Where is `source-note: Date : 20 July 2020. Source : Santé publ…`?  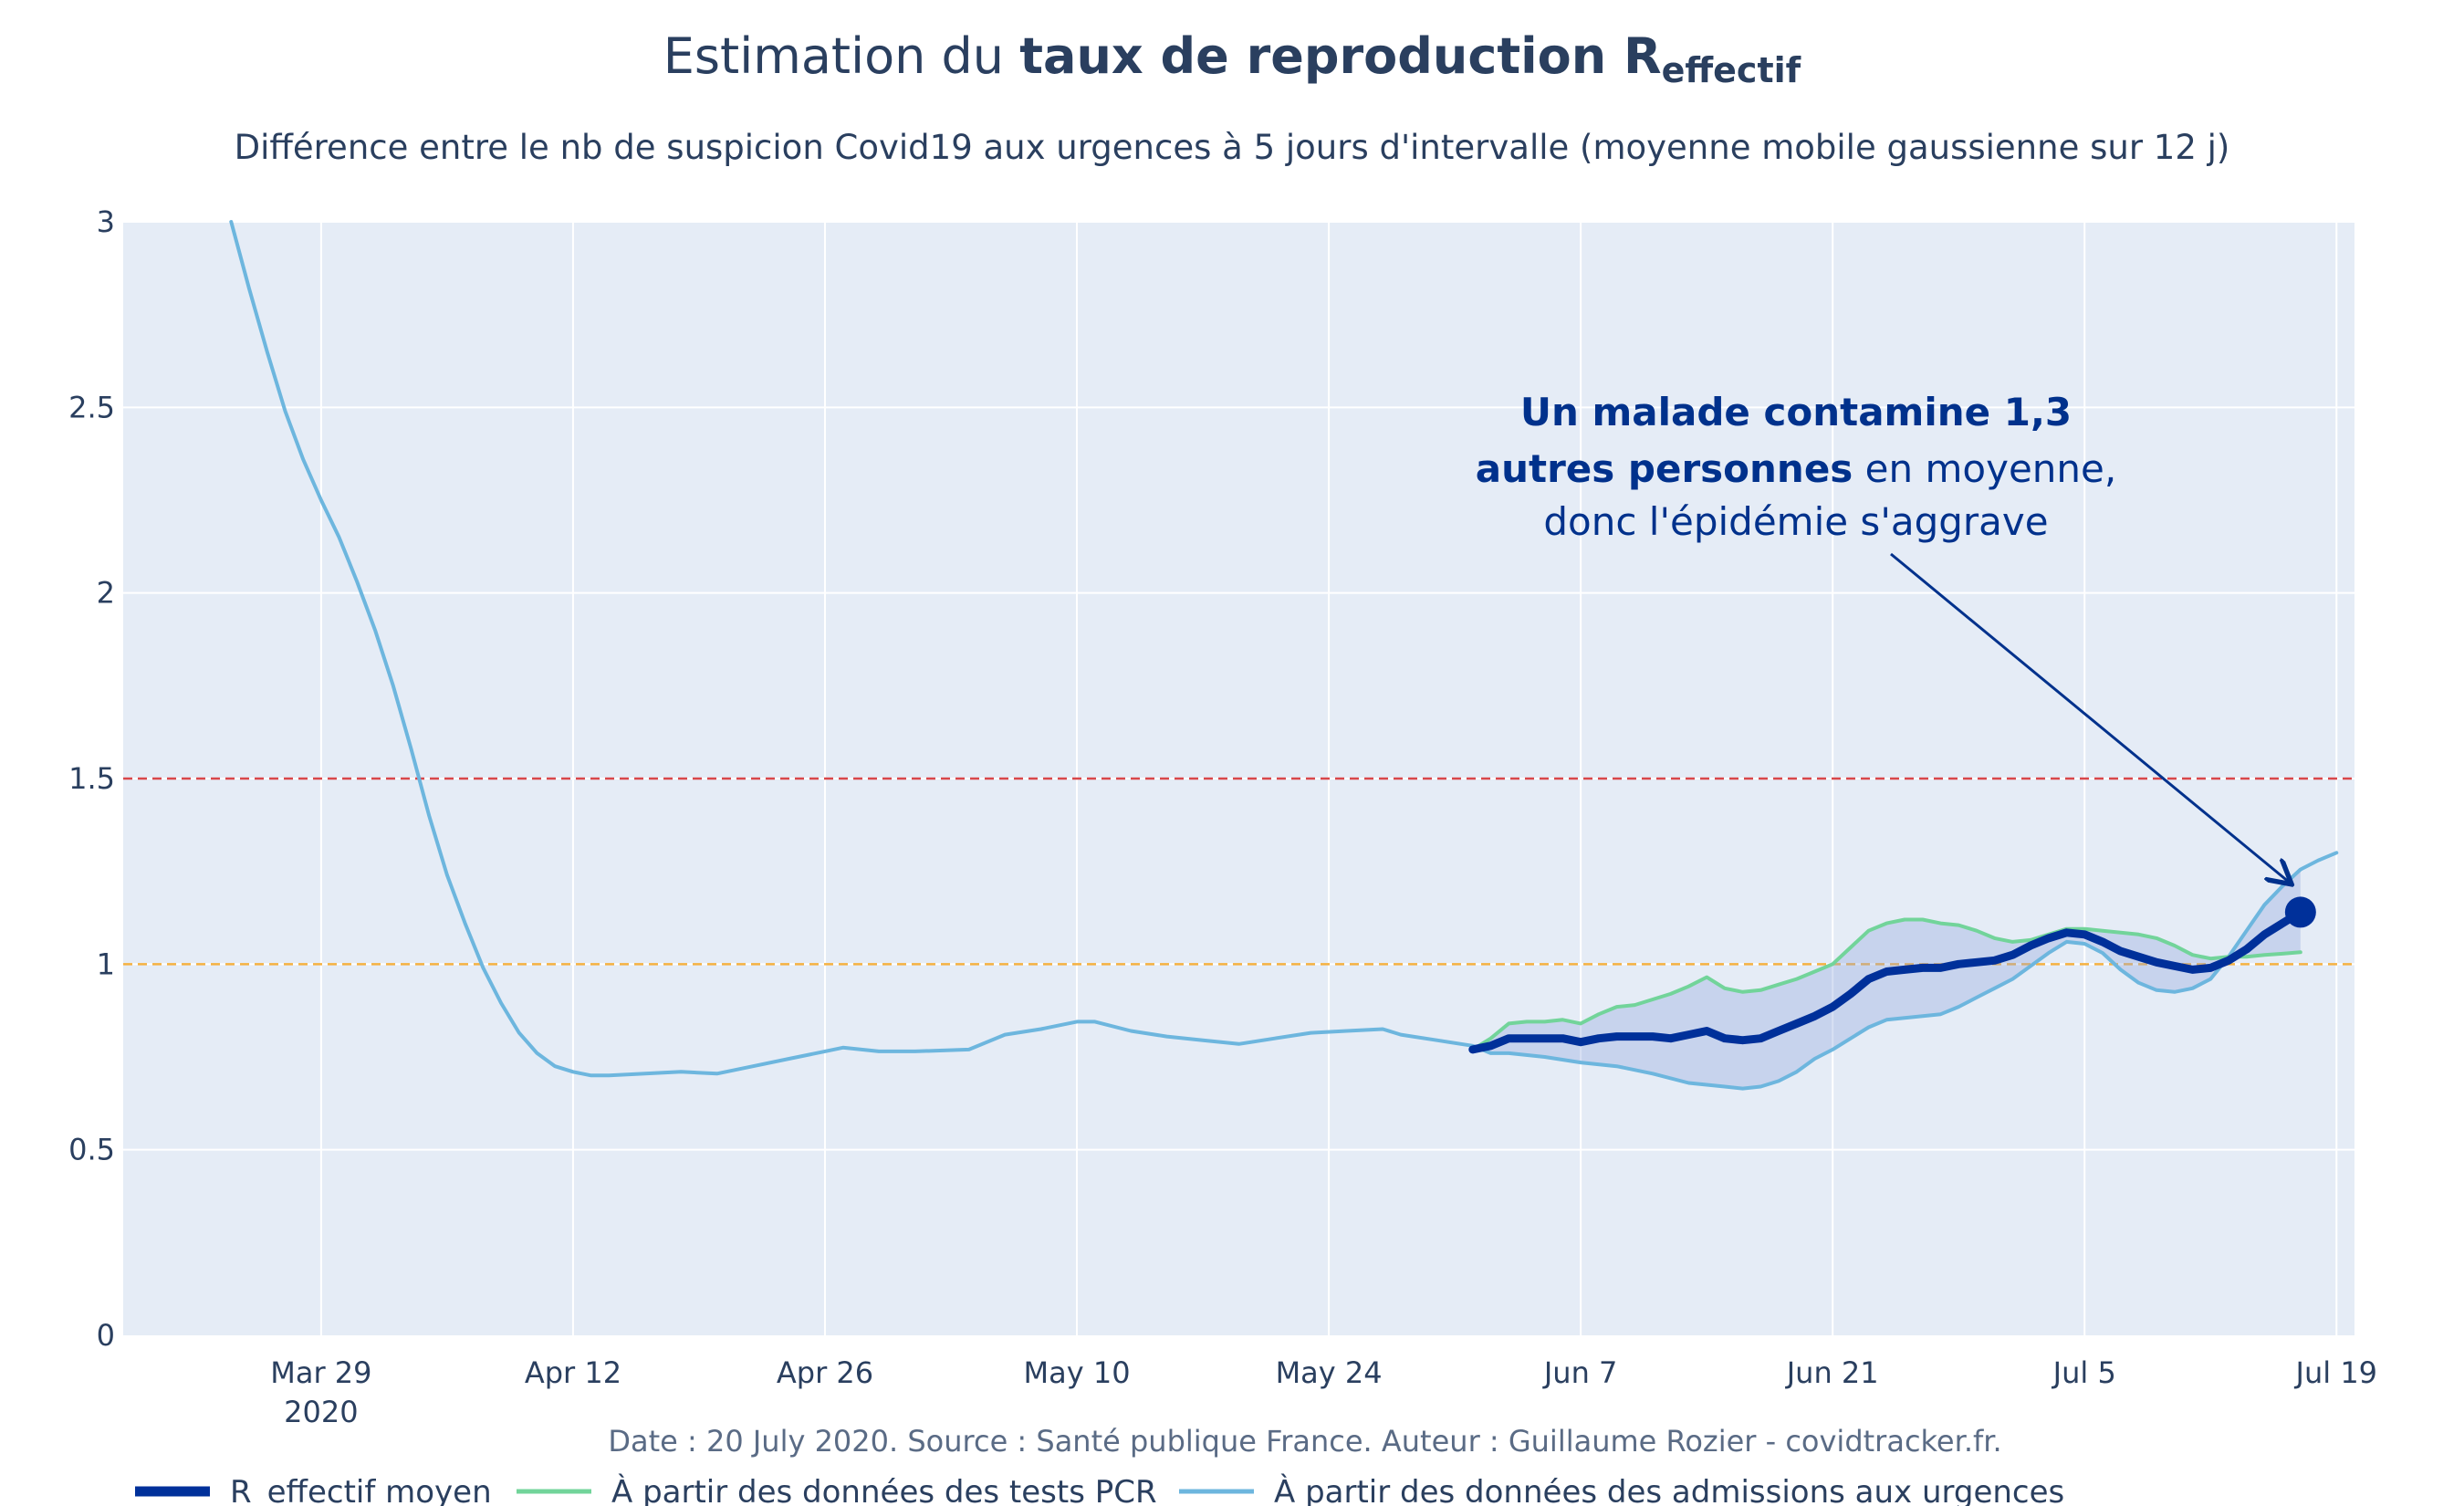 source-note: Date : 20 July 2020. Source : Santé publ… is located at coordinates (1304, 1441).